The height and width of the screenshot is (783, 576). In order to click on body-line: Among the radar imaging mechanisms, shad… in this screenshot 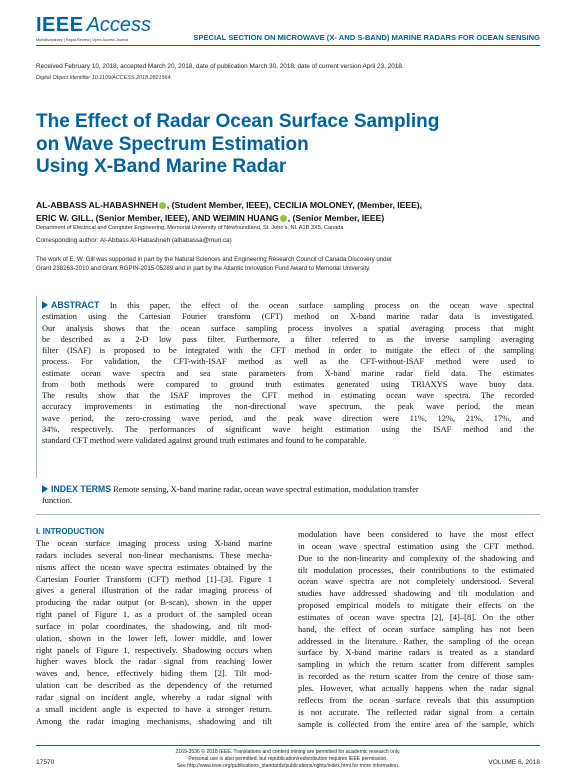, I will do `click(154, 720)`.